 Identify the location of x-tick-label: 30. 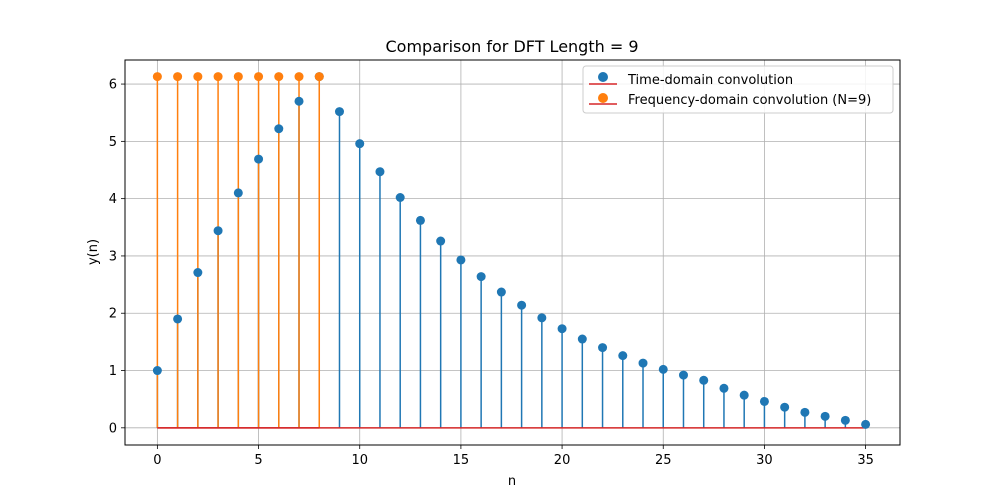
(764, 460).